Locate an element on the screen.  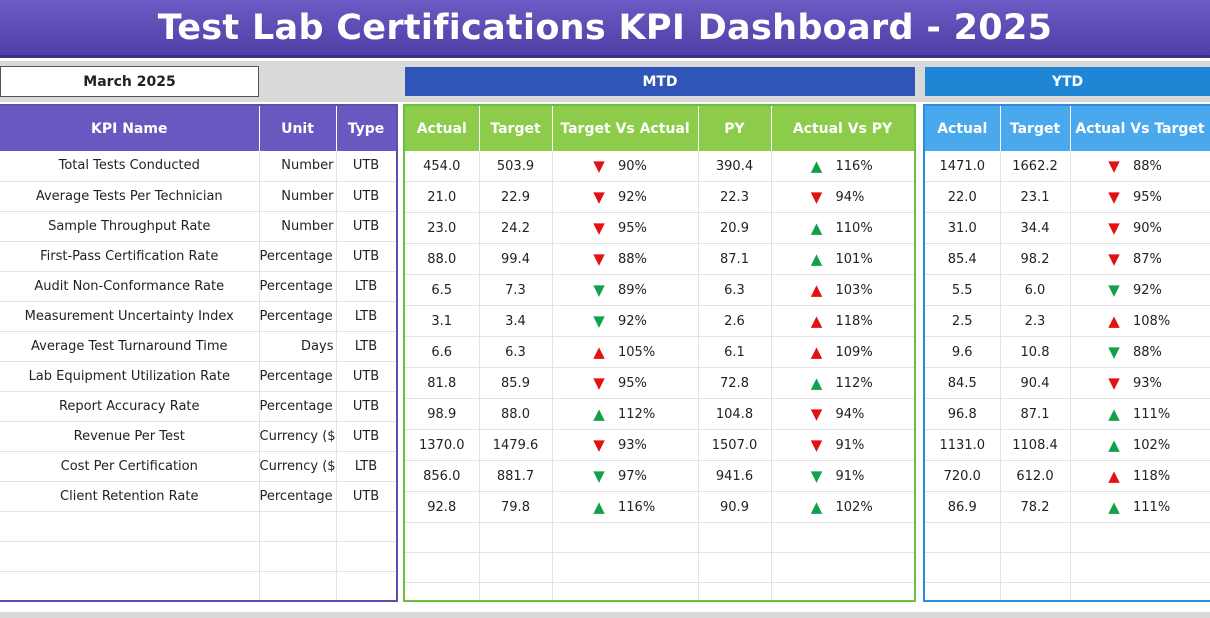
mtd-target-cell: 88.0 is located at coordinates (516, 414).